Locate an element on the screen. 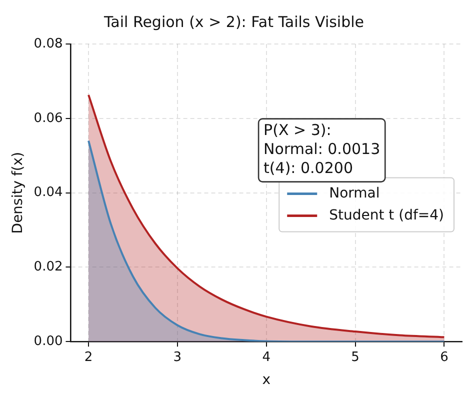 Image resolution: width=474 pixels, height=397 pixels. annotation: P(X > 3): Normal: 0.0013 t(4): 0.0200 is located at coordinates (322, 149).